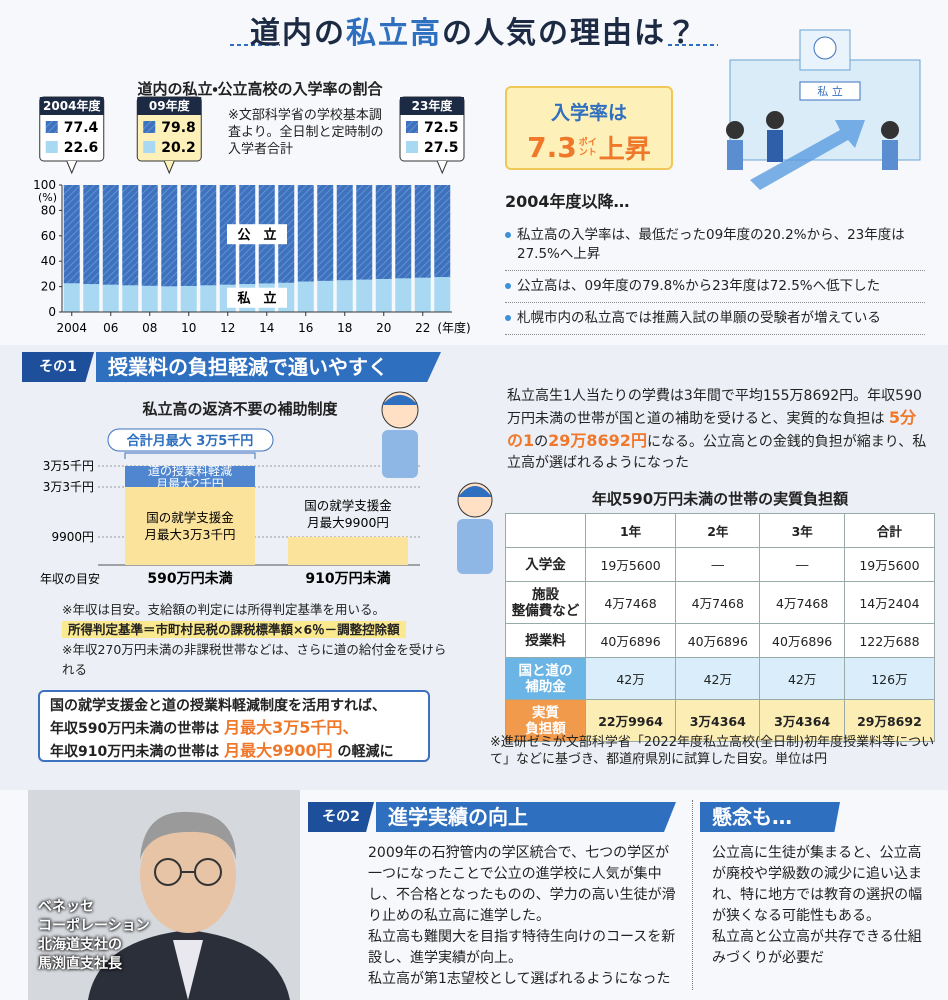 Image resolution: width=948 pixels, height=1000 pixels. I want to click on callout-line: 年収590万円未満の世帯は 月最大3万5千円、, so click(234, 728).